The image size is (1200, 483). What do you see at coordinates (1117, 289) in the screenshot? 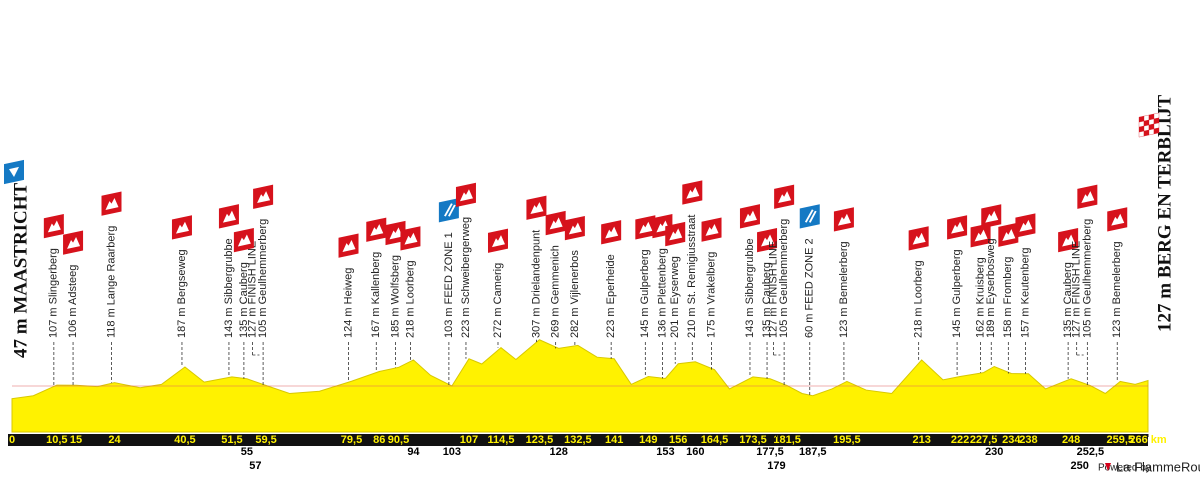
I see `waypoint-label: 123 m Bemelerberg` at bounding box center [1117, 289].